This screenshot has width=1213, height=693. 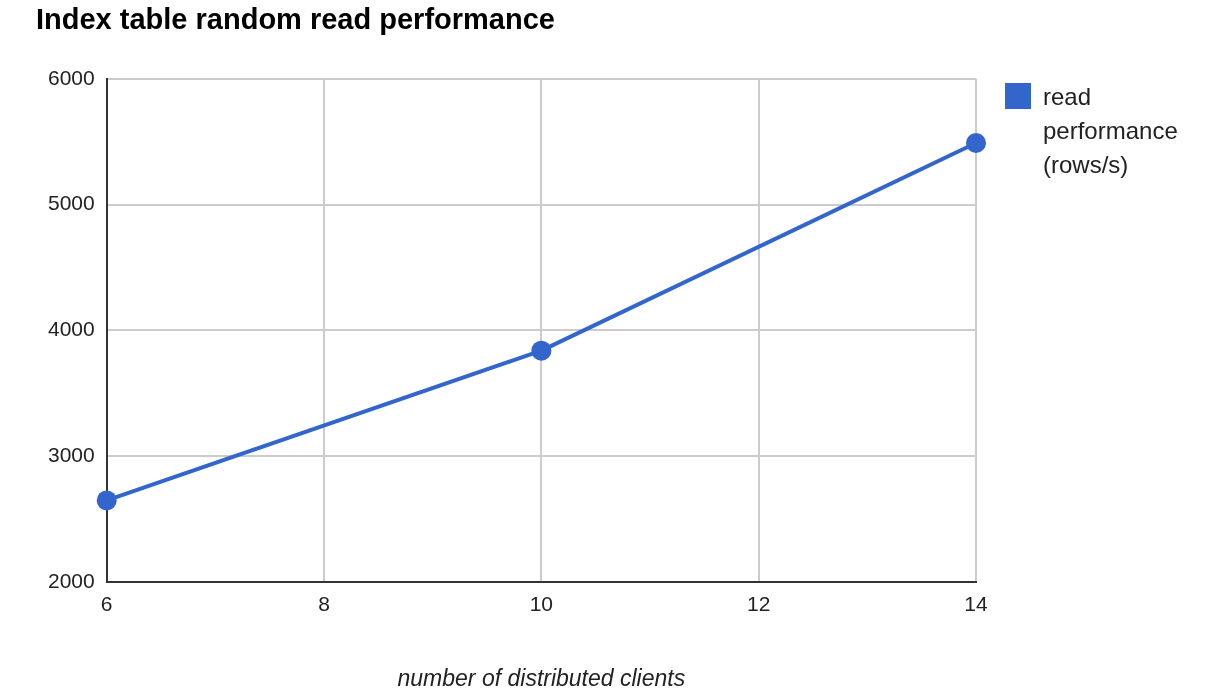 What do you see at coordinates (71, 203) in the screenshot?
I see `y-tick-label: 5000` at bounding box center [71, 203].